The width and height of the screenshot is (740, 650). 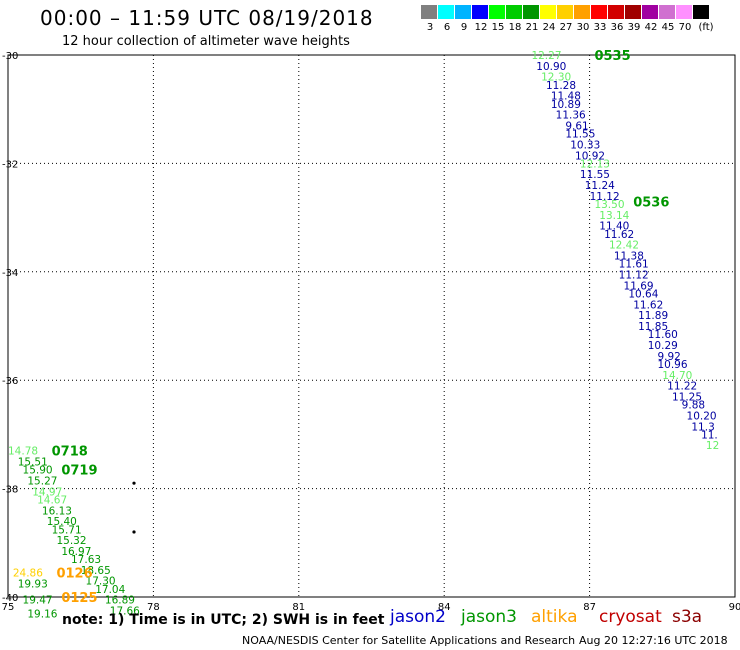 What do you see at coordinates (712, 446) in the screenshot?
I see `swh-value: 12` at bounding box center [712, 446].